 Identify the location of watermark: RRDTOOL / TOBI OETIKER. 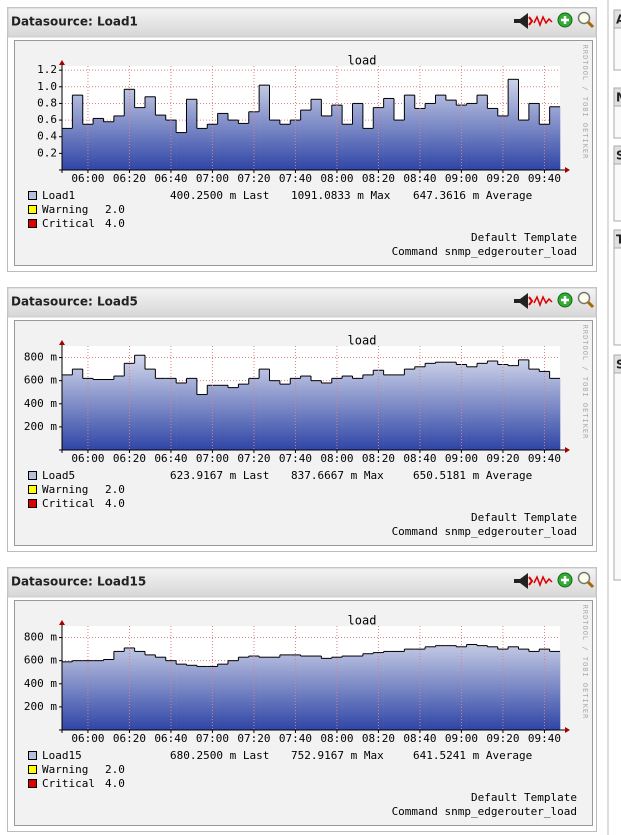
(585, 662).